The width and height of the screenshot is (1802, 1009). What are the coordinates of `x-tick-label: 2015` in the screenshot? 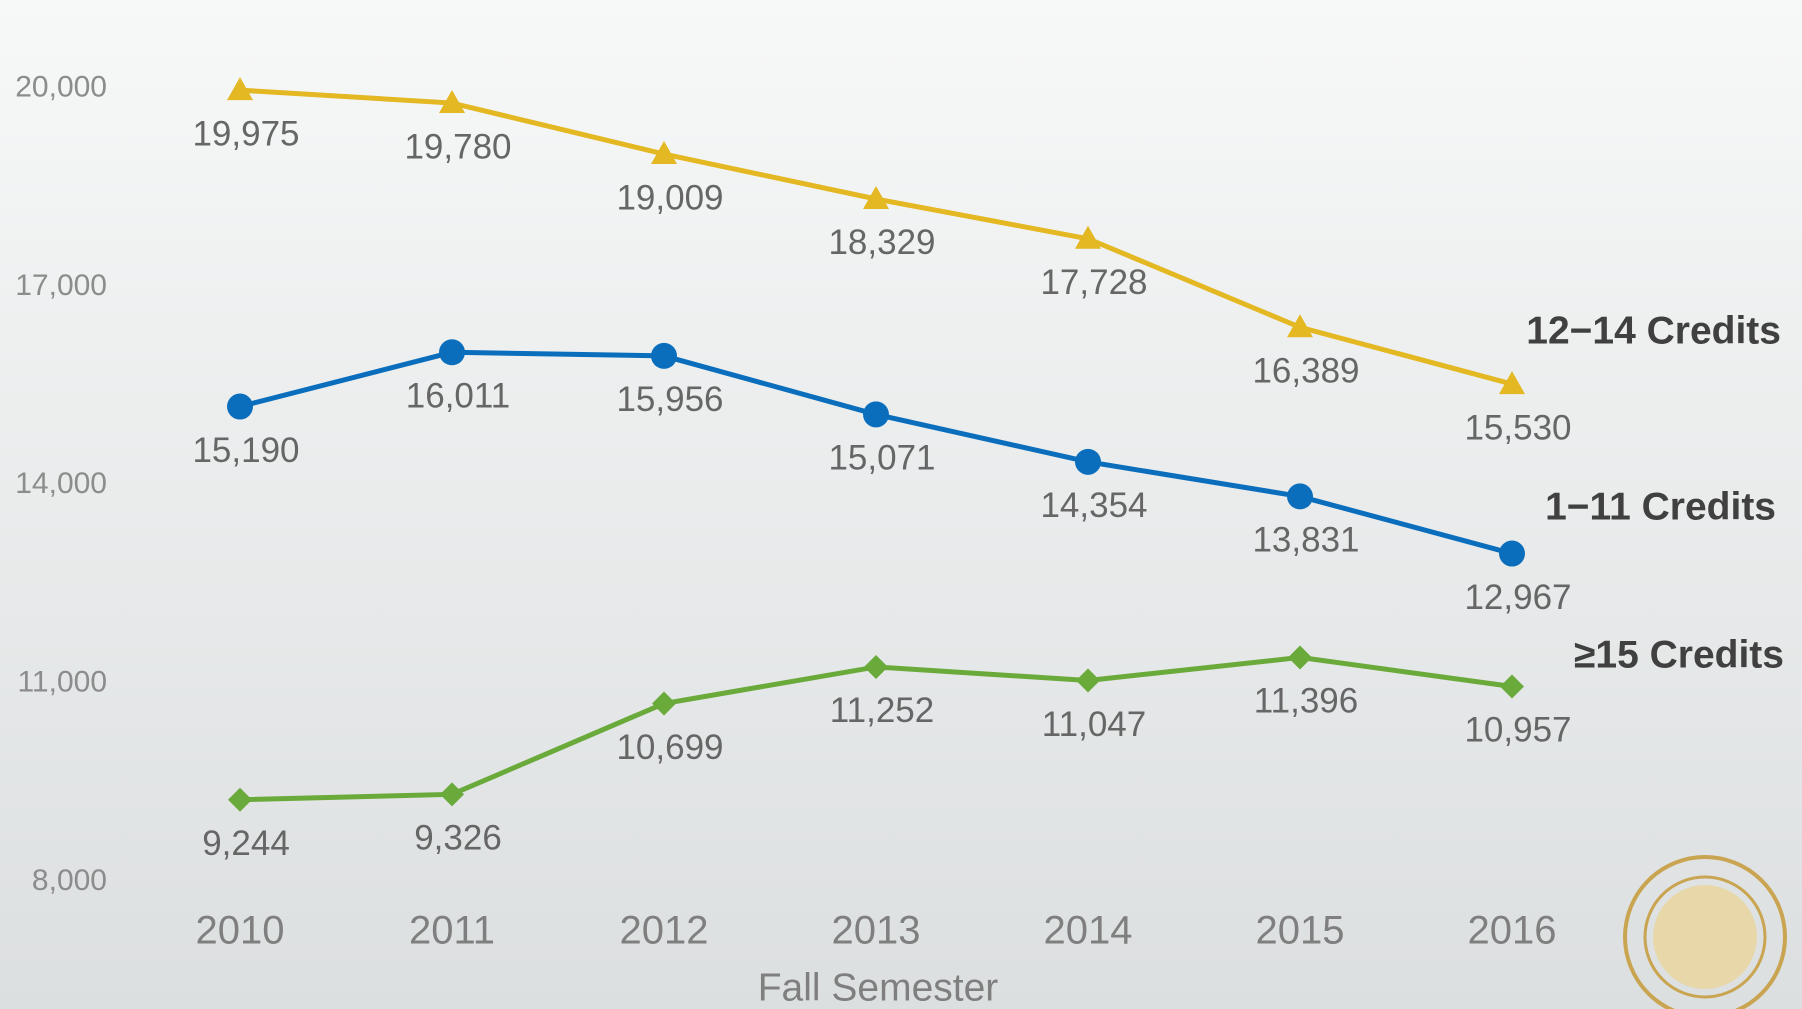 It's located at (1300, 931).